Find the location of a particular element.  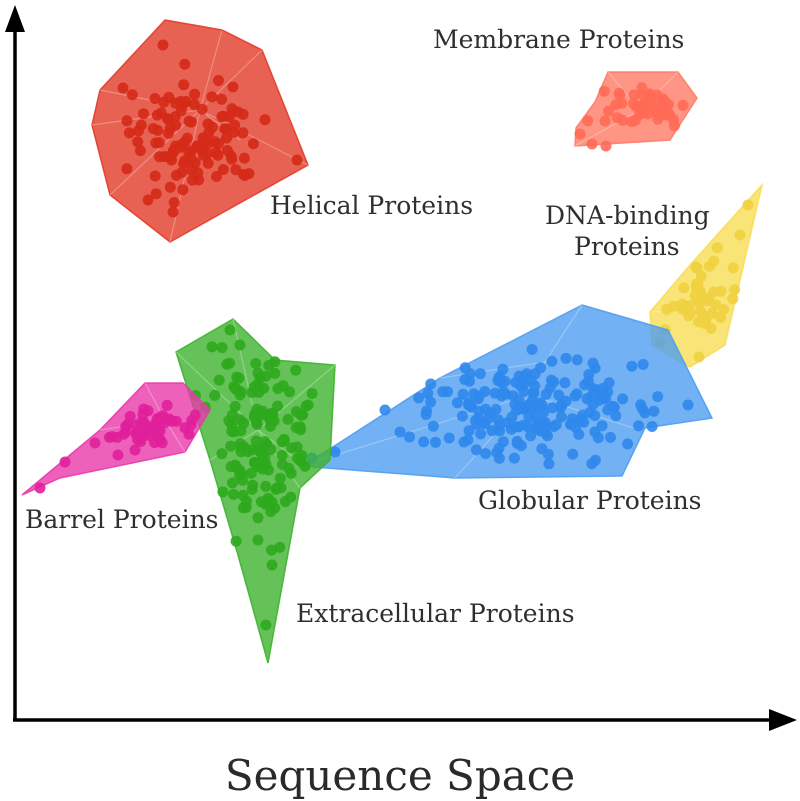

cluster-globular is located at coordinates (505, 391).